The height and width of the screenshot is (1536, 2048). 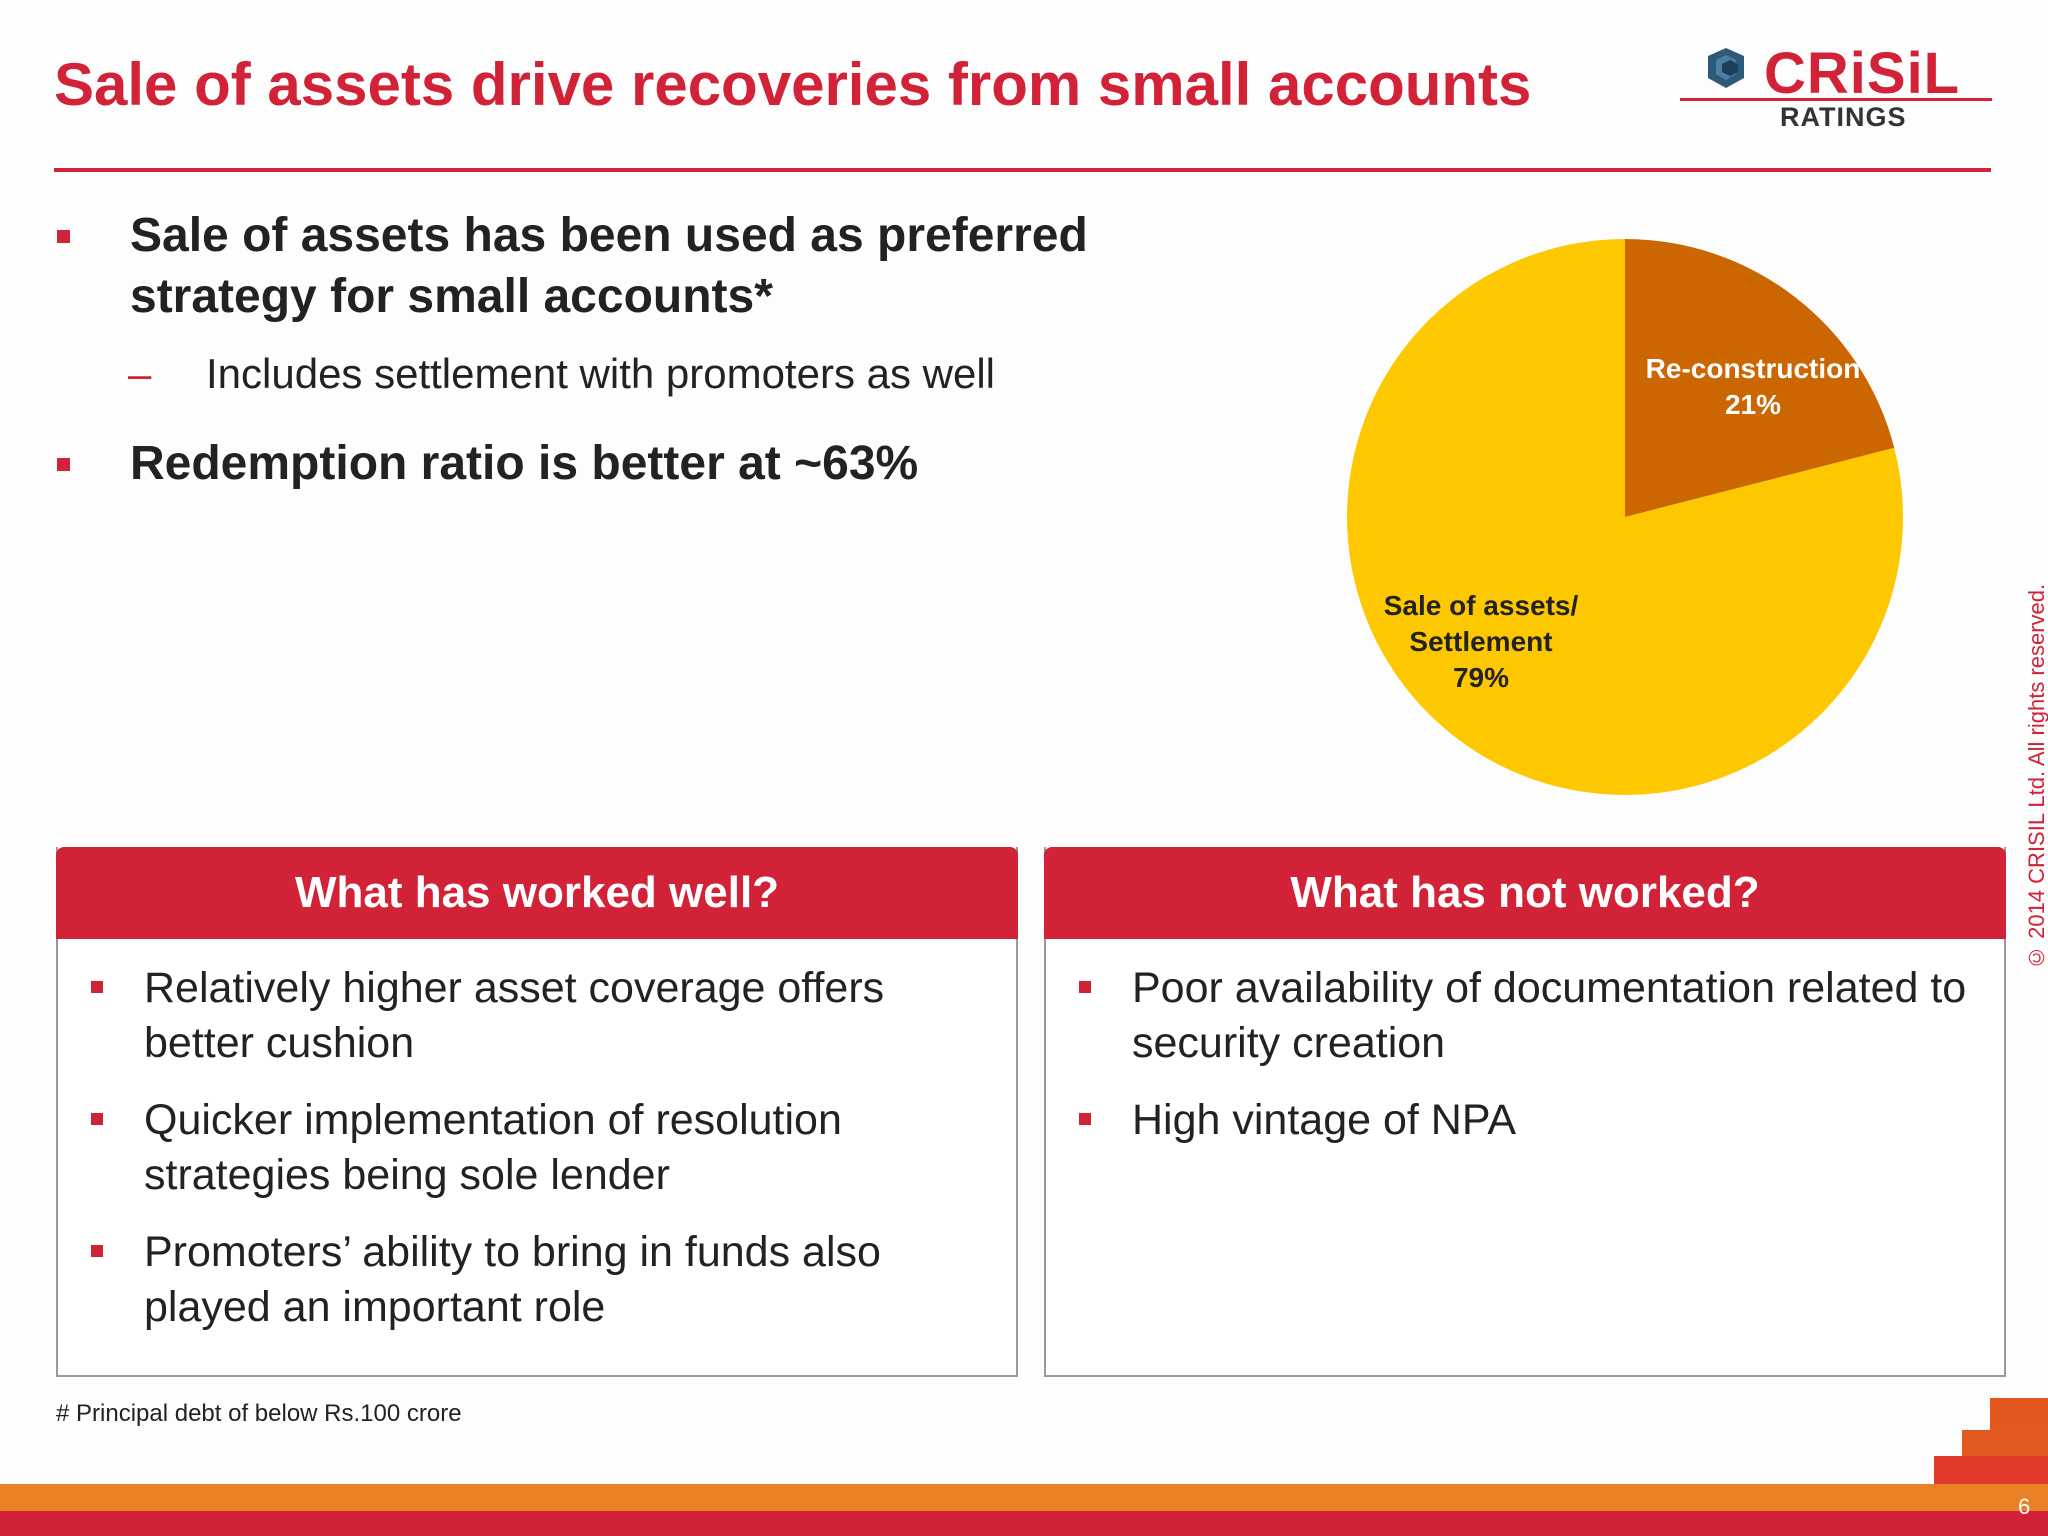 I want to click on crisil-logo: CRiSiL RATINGS, so click(x=1836, y=87).